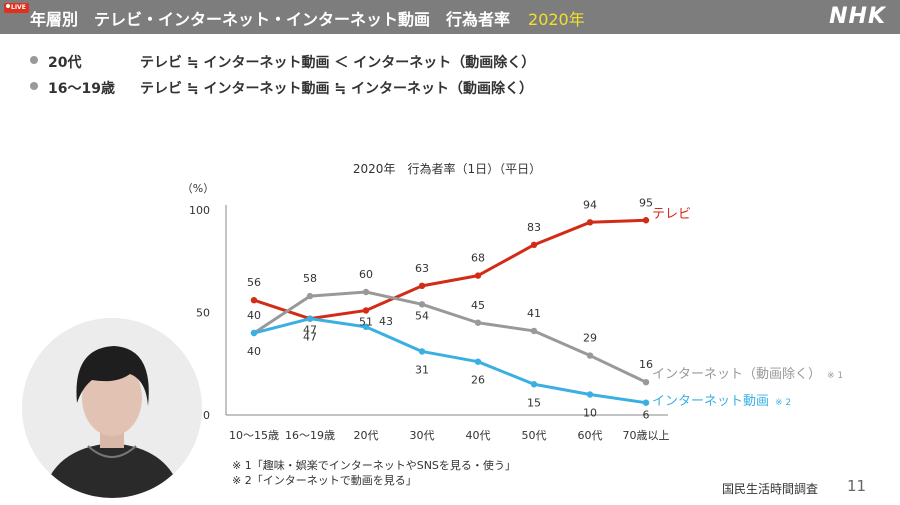 The image size is (900, 505). I want to click on presenter-image, so click(112, 408).